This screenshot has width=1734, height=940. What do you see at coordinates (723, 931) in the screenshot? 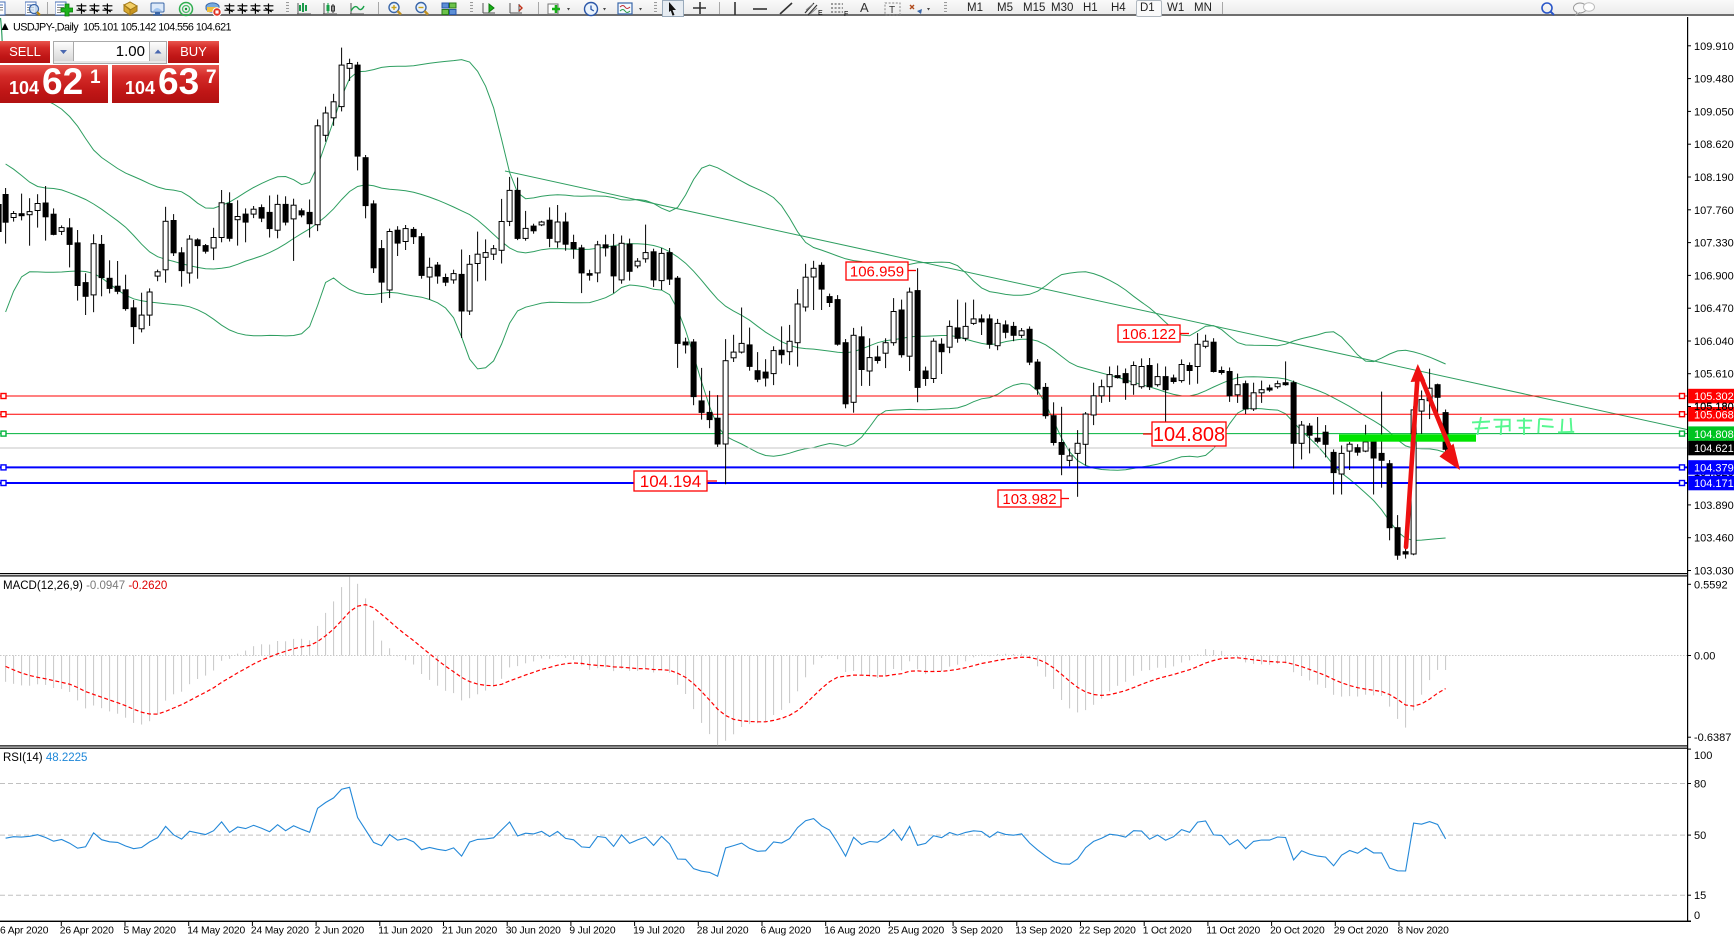
I see `svg-text: 28 Jul 2020` at bounding box center [723, 931].